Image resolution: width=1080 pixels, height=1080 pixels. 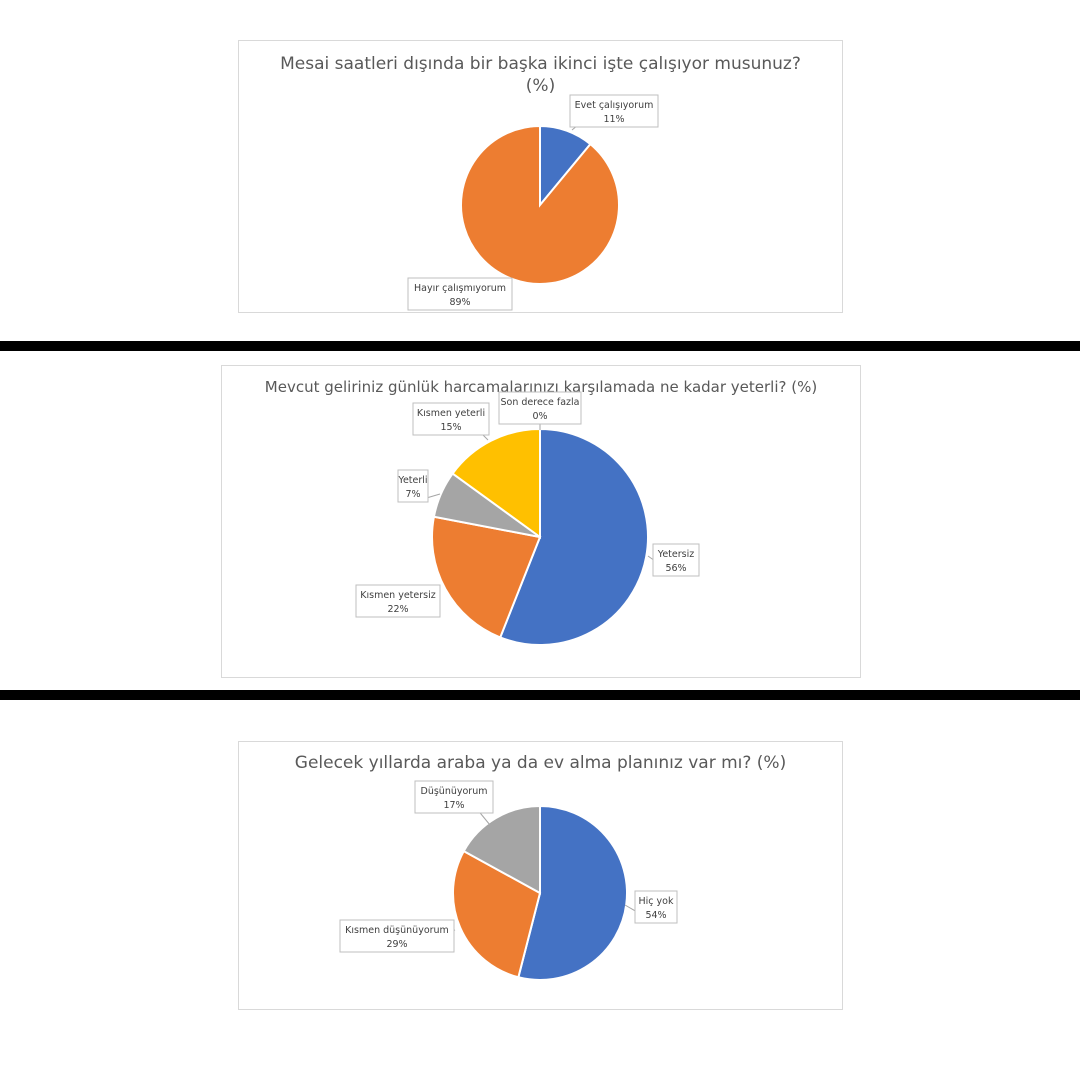 I want to click on chart-1-category-label-2: Hayır çalışmıyorum, so click(x=460, y=288).